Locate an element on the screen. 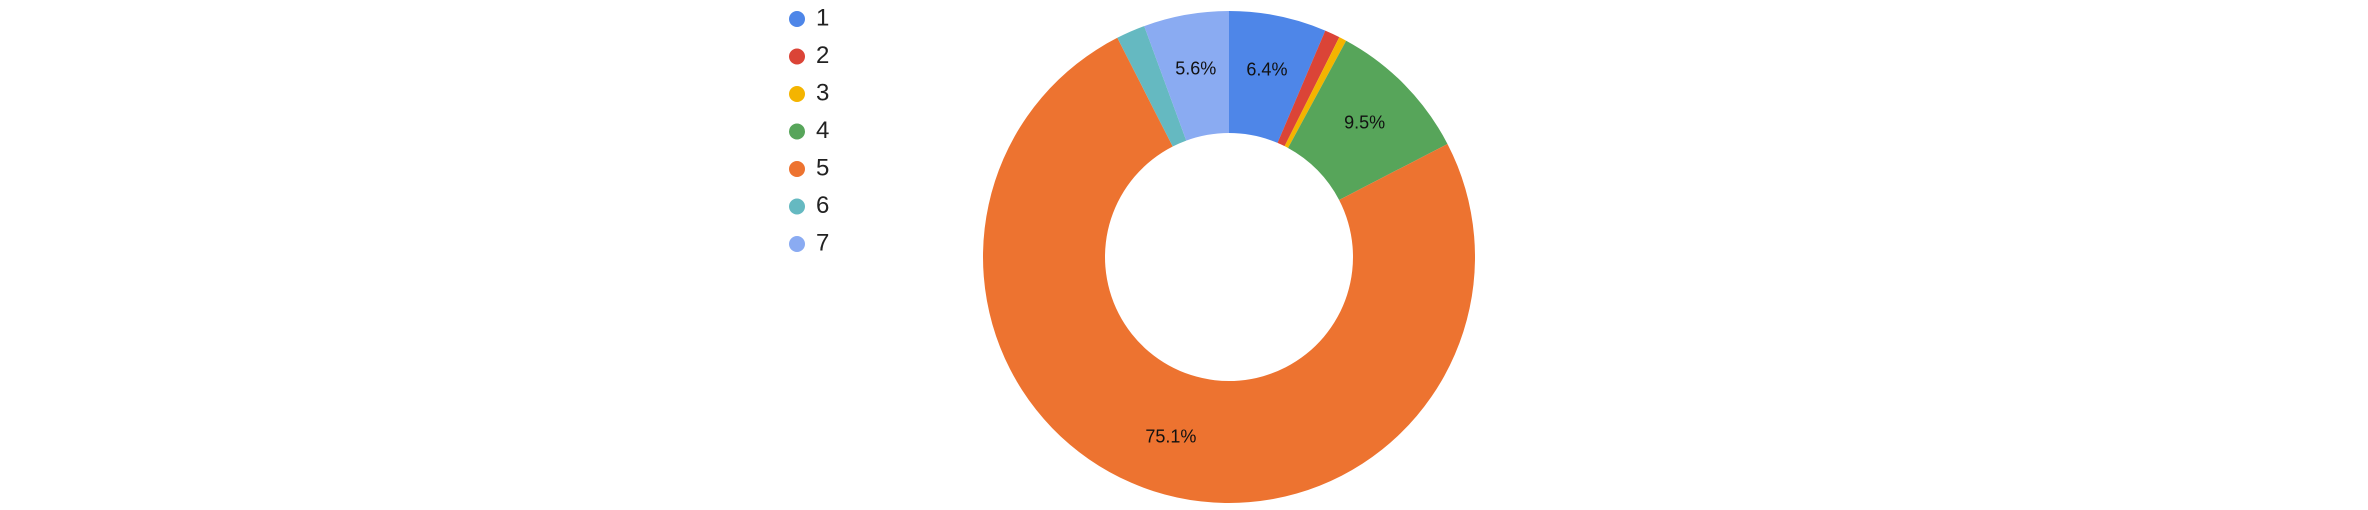  legend-label: 6 is located at coordinates (822, 205).